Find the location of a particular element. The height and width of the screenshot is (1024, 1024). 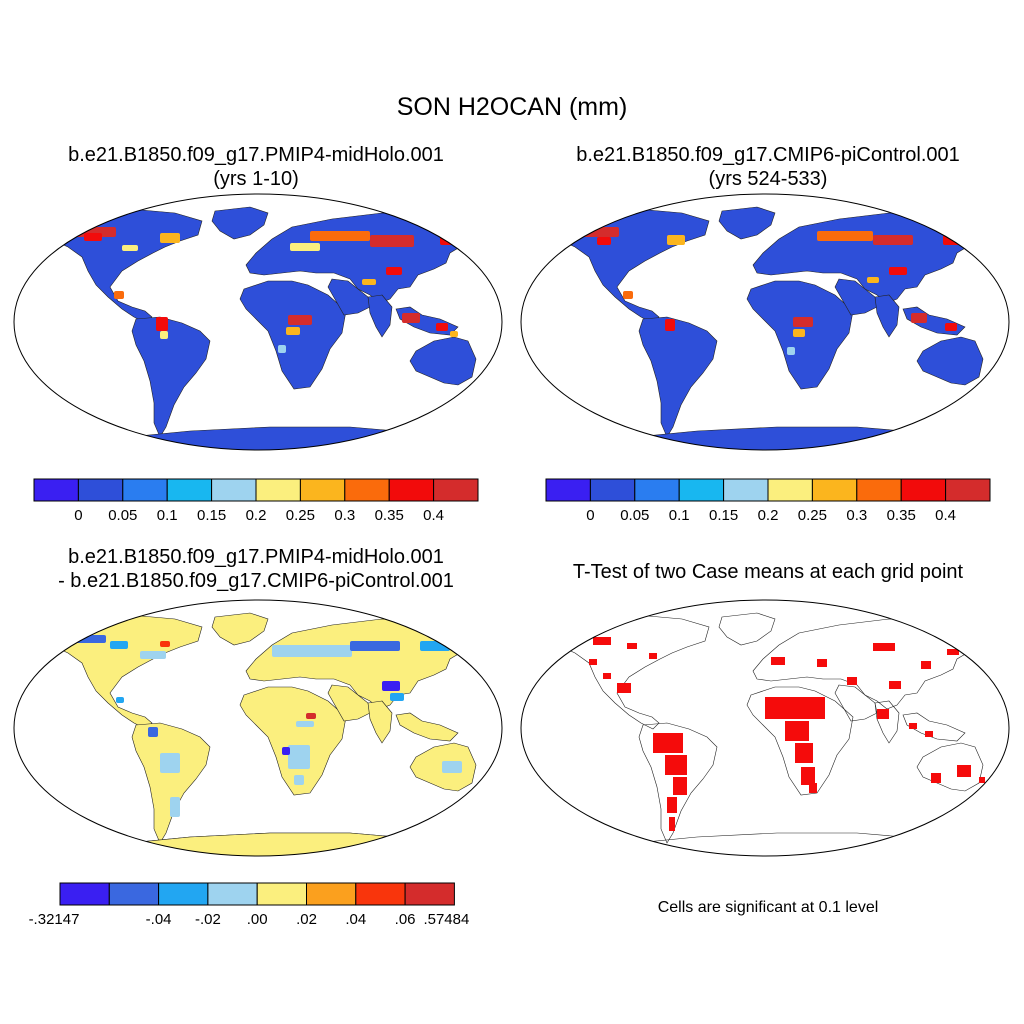

colorbar-tick-label: 0.35 is located at coordinates (389, 515).